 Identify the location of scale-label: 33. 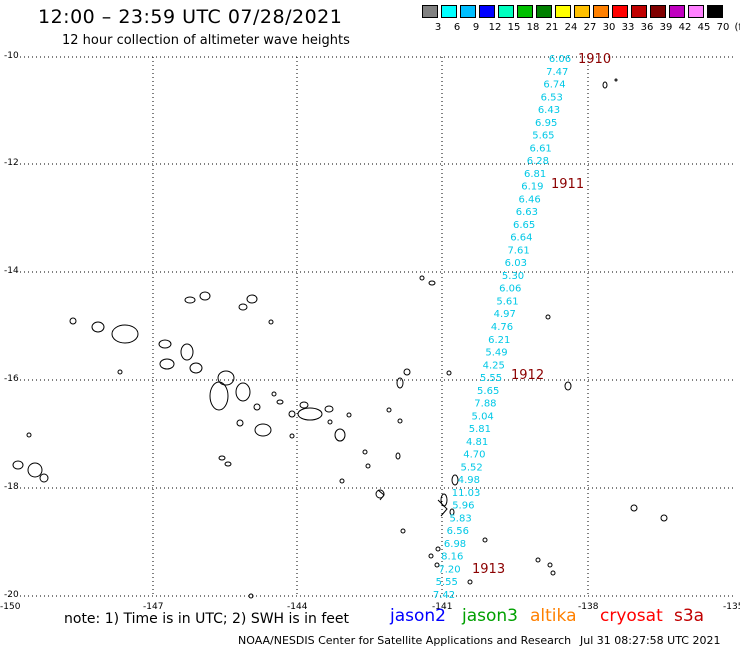
(628, 27).